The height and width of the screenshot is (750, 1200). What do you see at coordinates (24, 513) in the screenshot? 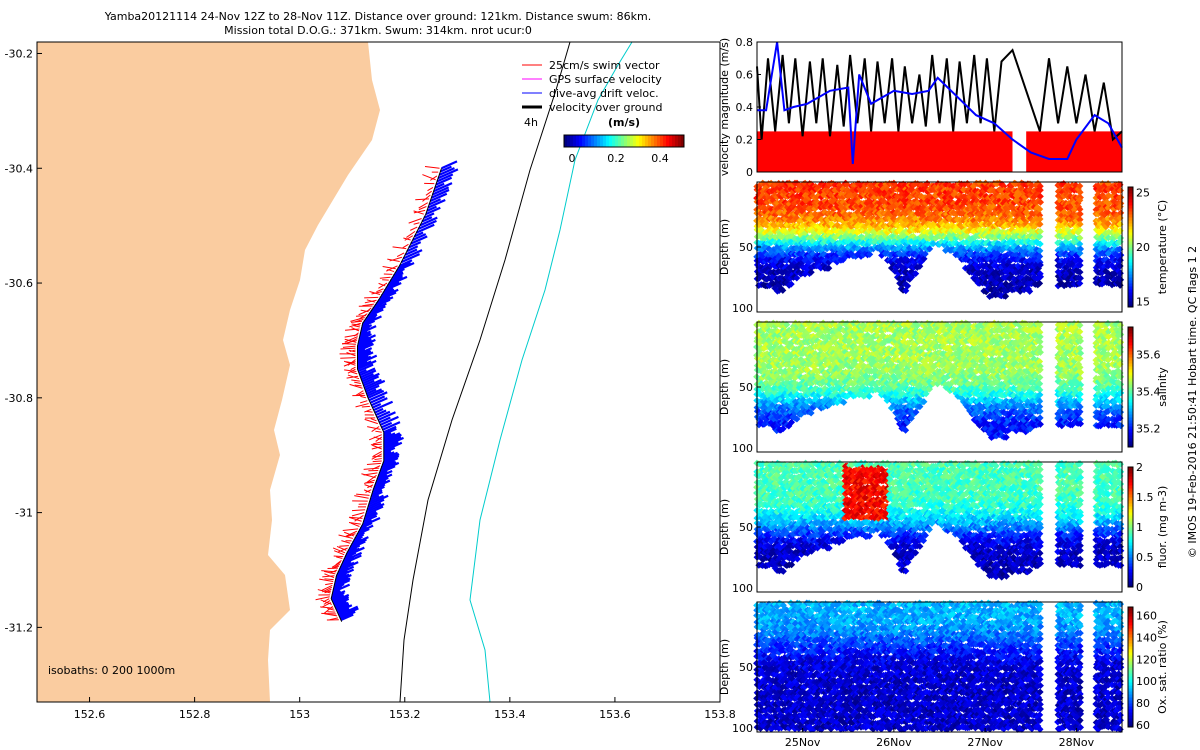
I see `map-lat-tick-label: -31` at bounding box center [24, 513].